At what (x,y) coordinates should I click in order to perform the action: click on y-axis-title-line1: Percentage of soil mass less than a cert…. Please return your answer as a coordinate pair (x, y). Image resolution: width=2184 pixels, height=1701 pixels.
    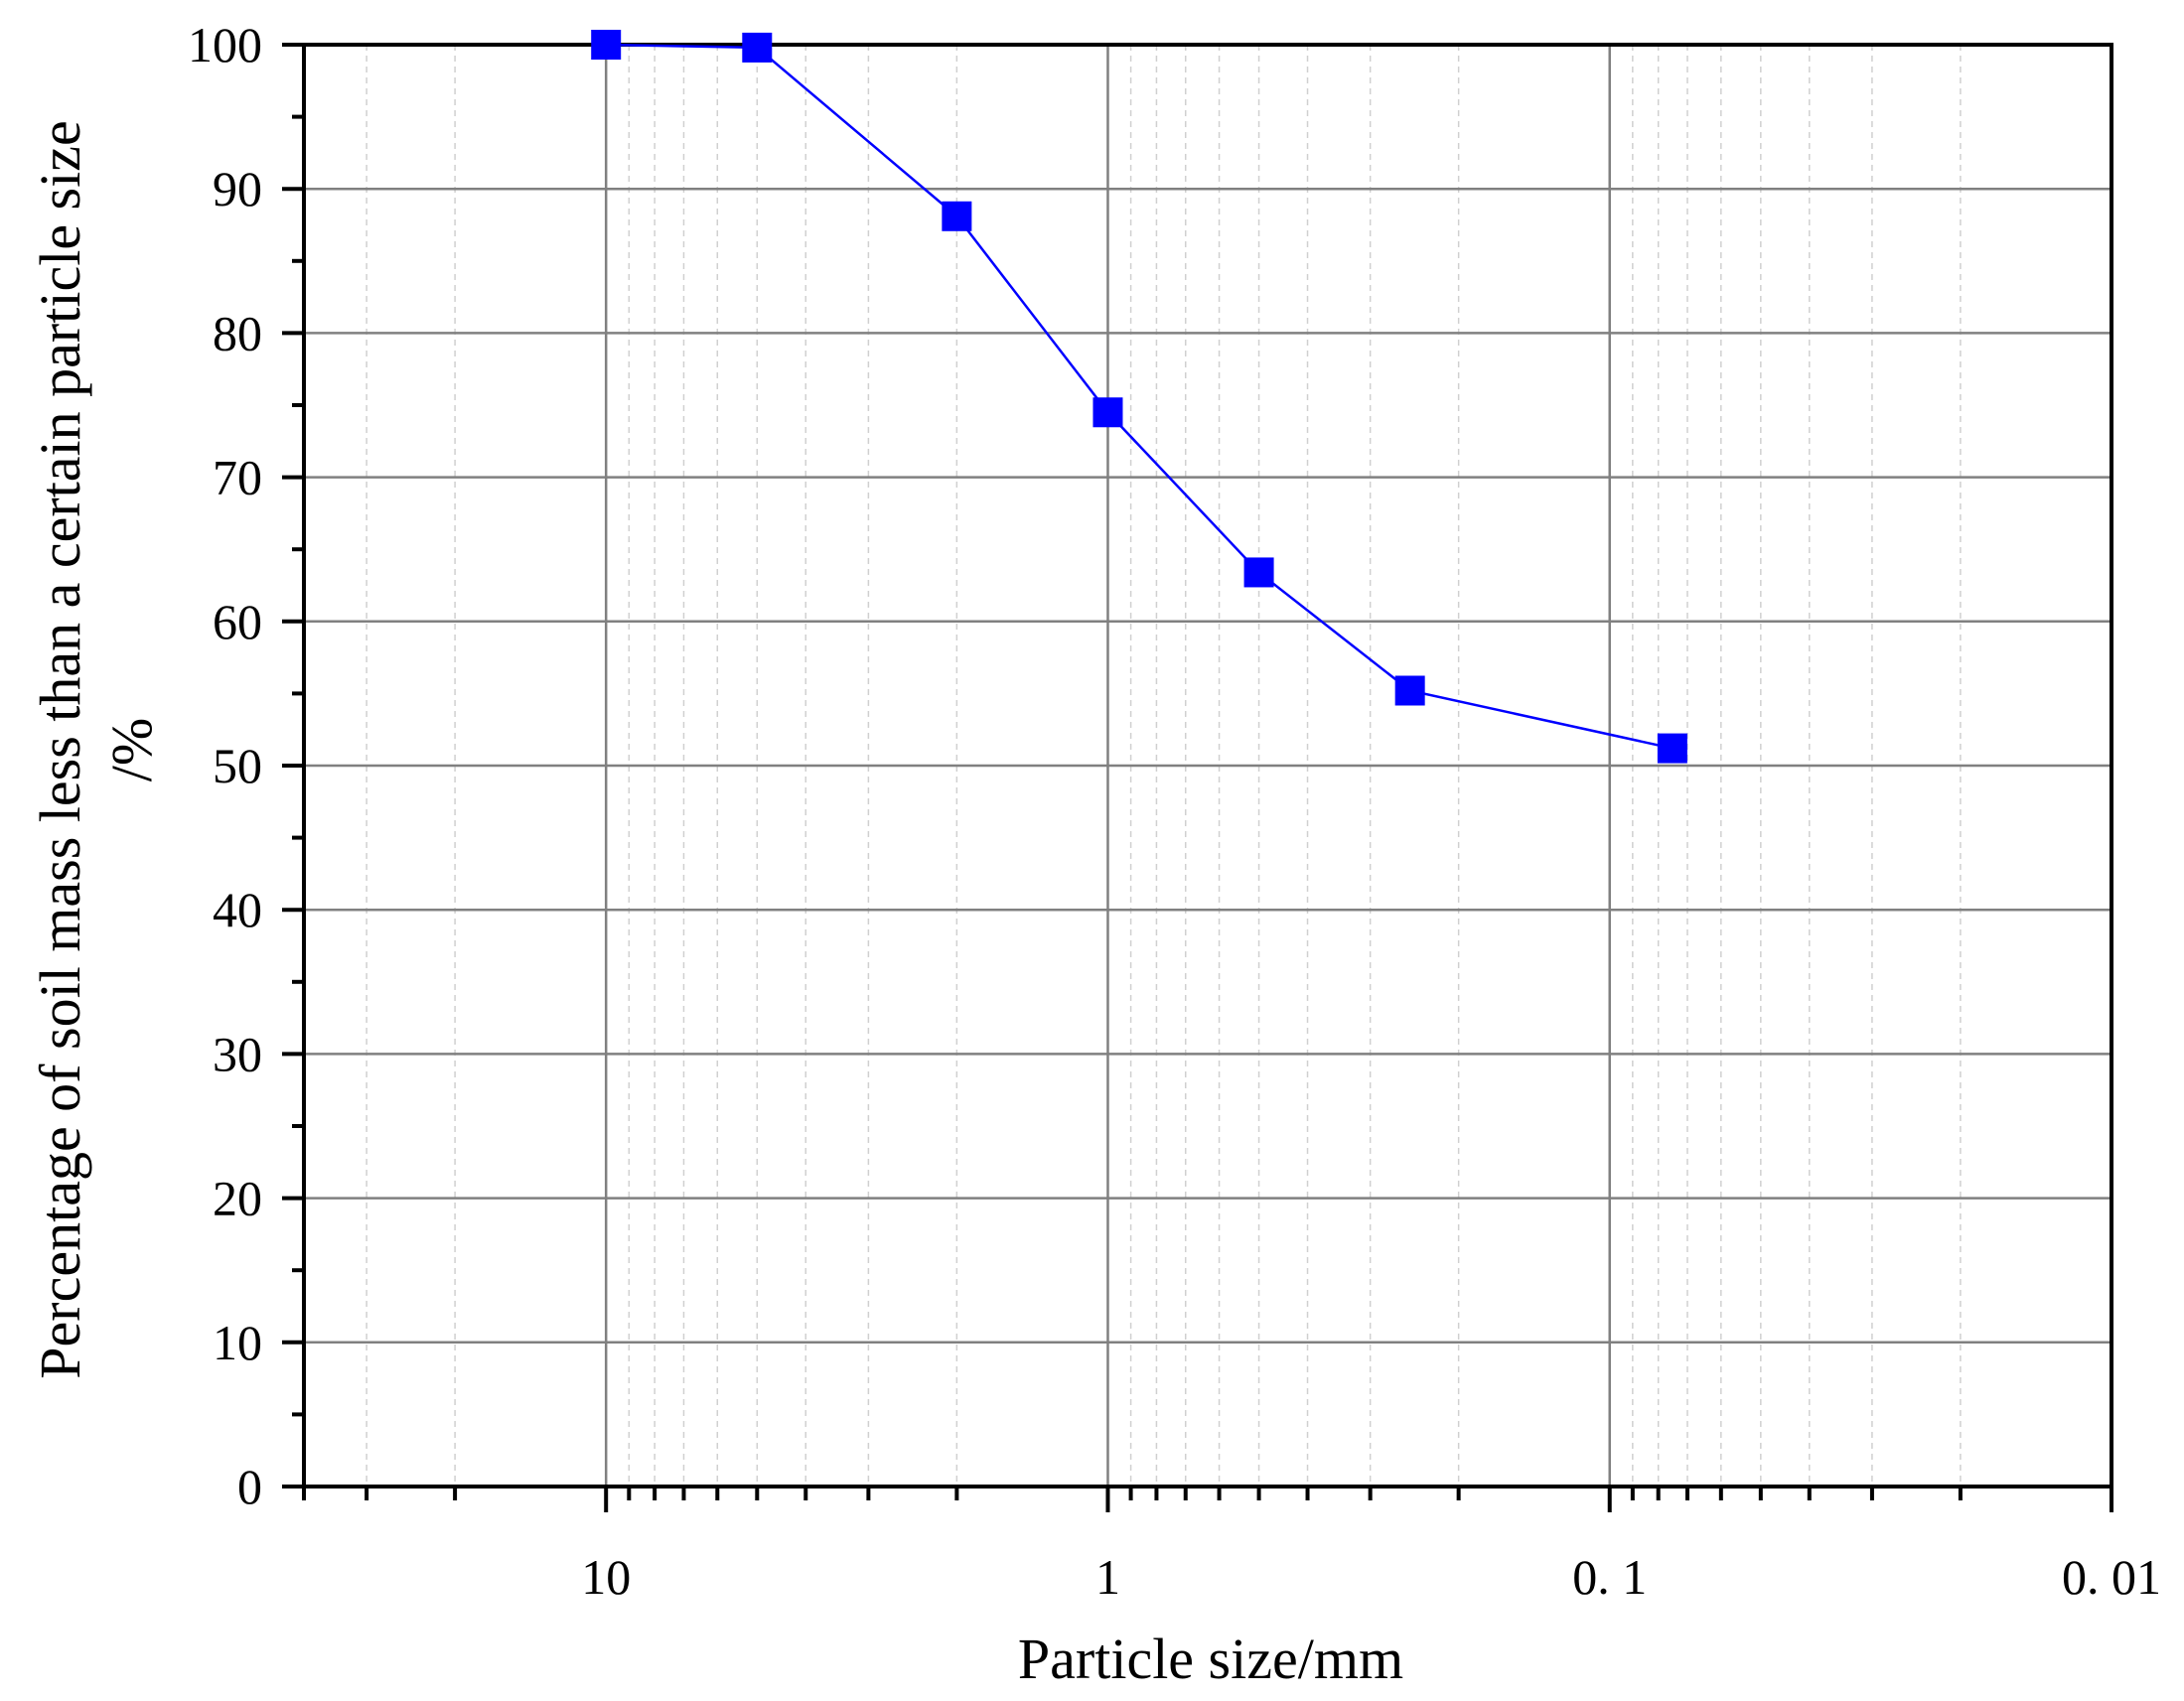
    Looking at the image, I should click on (60, 749).